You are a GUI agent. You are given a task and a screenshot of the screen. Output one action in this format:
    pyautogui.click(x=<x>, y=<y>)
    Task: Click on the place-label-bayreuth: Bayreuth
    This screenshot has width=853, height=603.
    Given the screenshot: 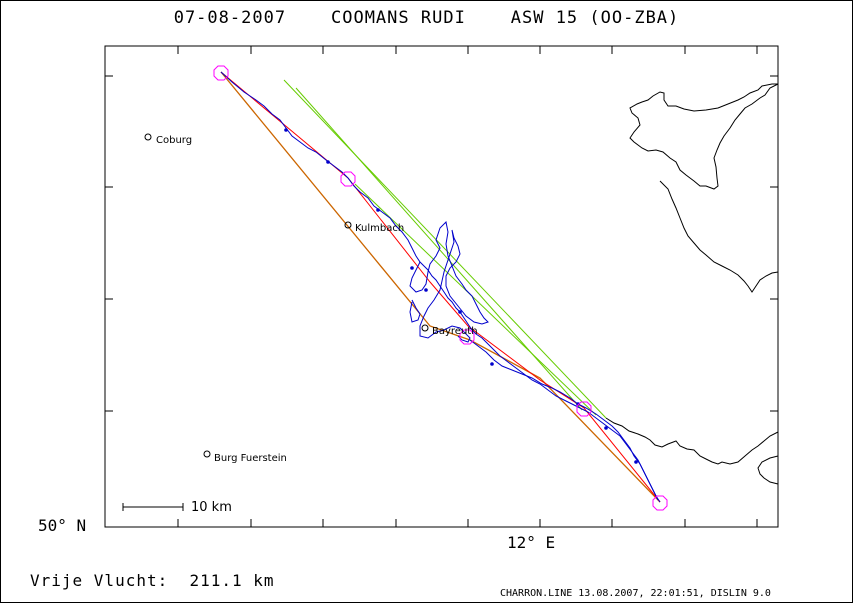 What is the action you would take?
    pyautogui.click(x=455, y=331)
    